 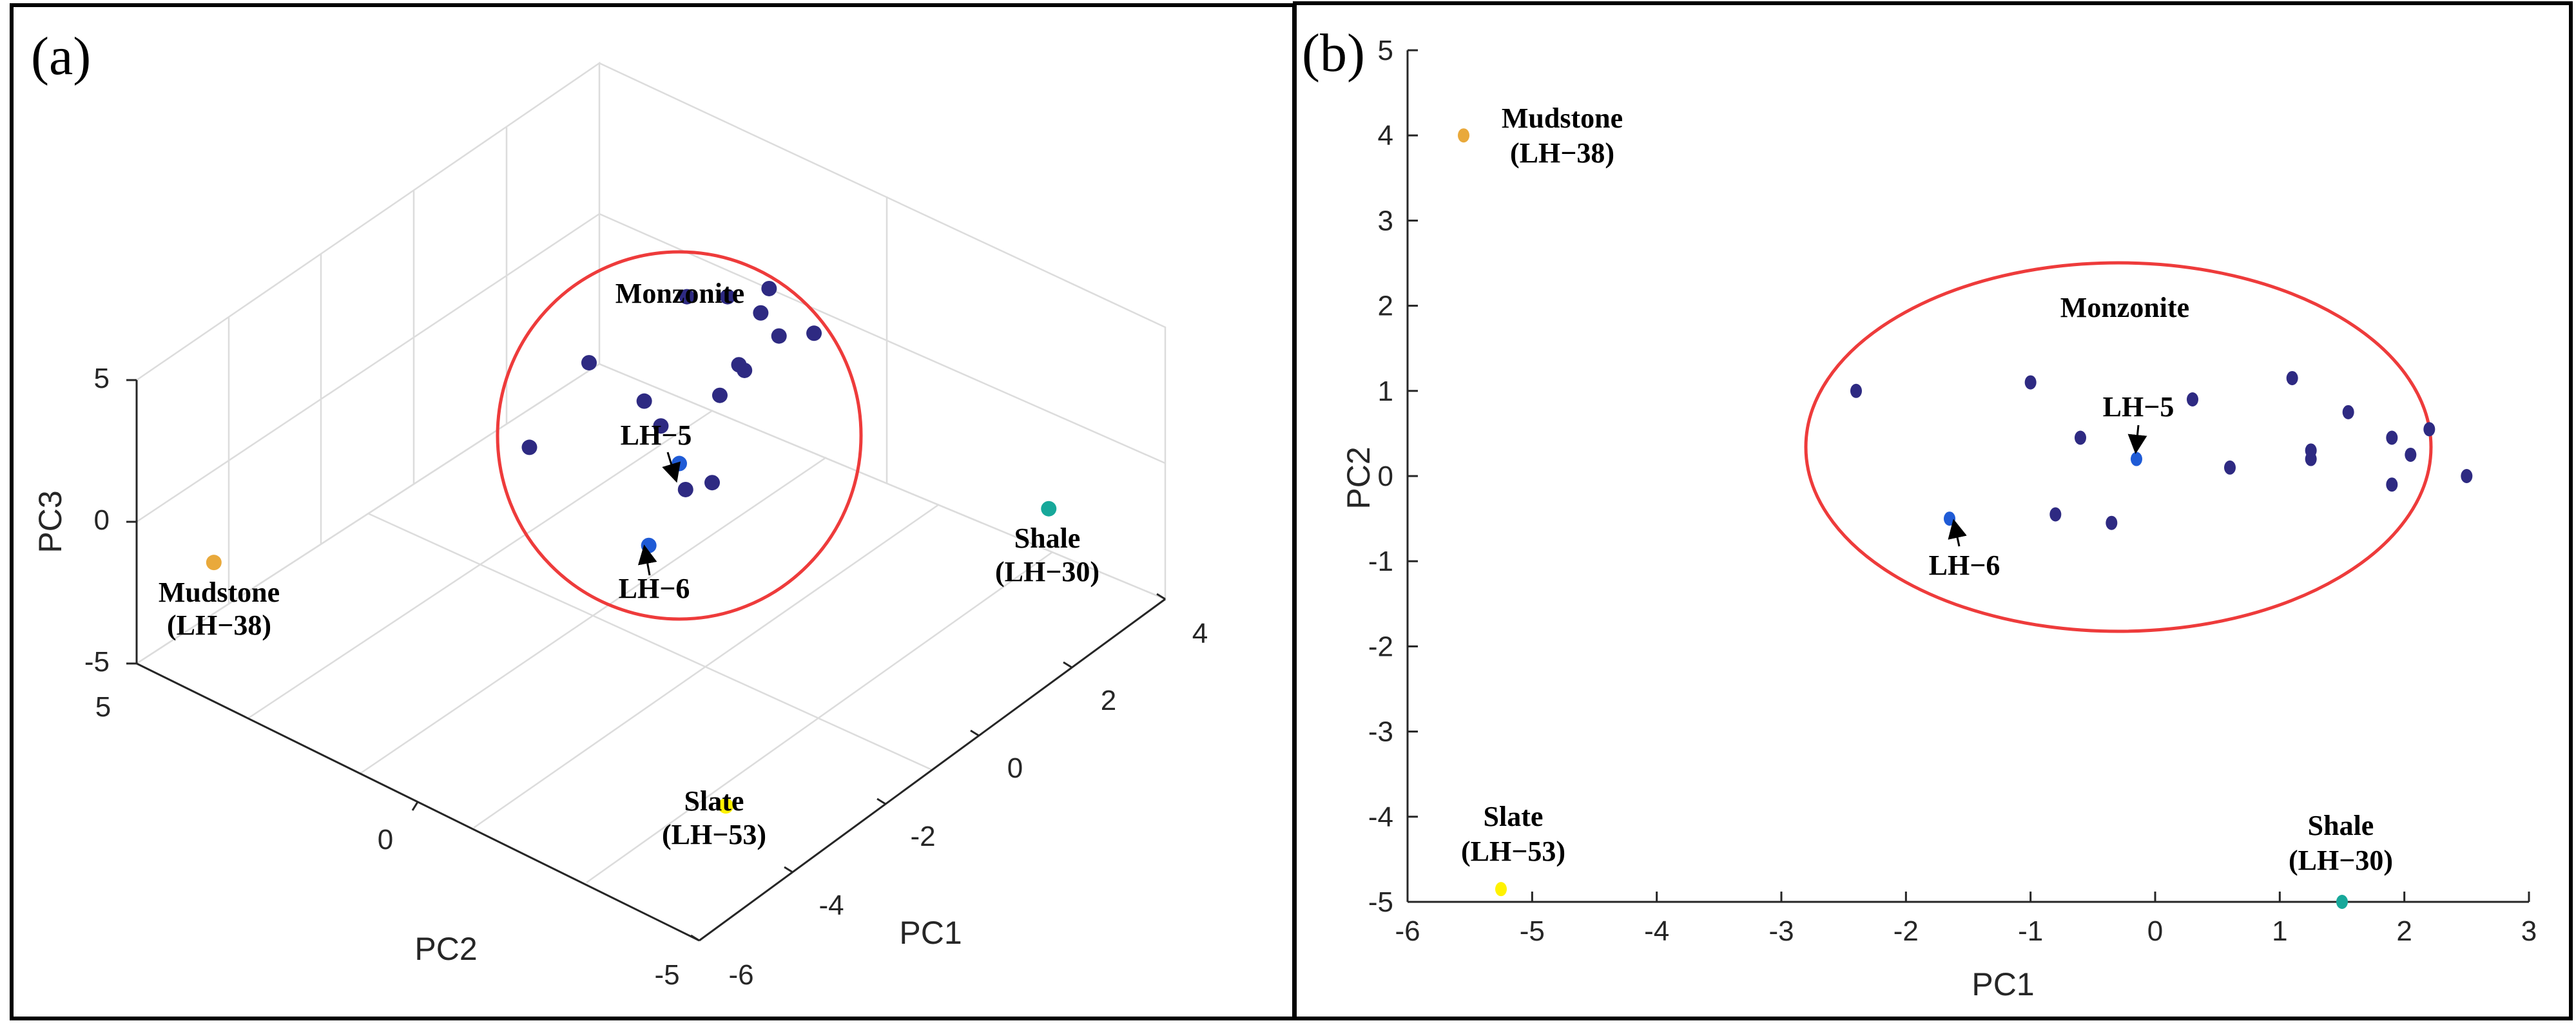 What do you see at coordinates (2030, 931) in the screenshot?
I see `pc1-tick-label-b: -1` at bounding box center [2030, 931].